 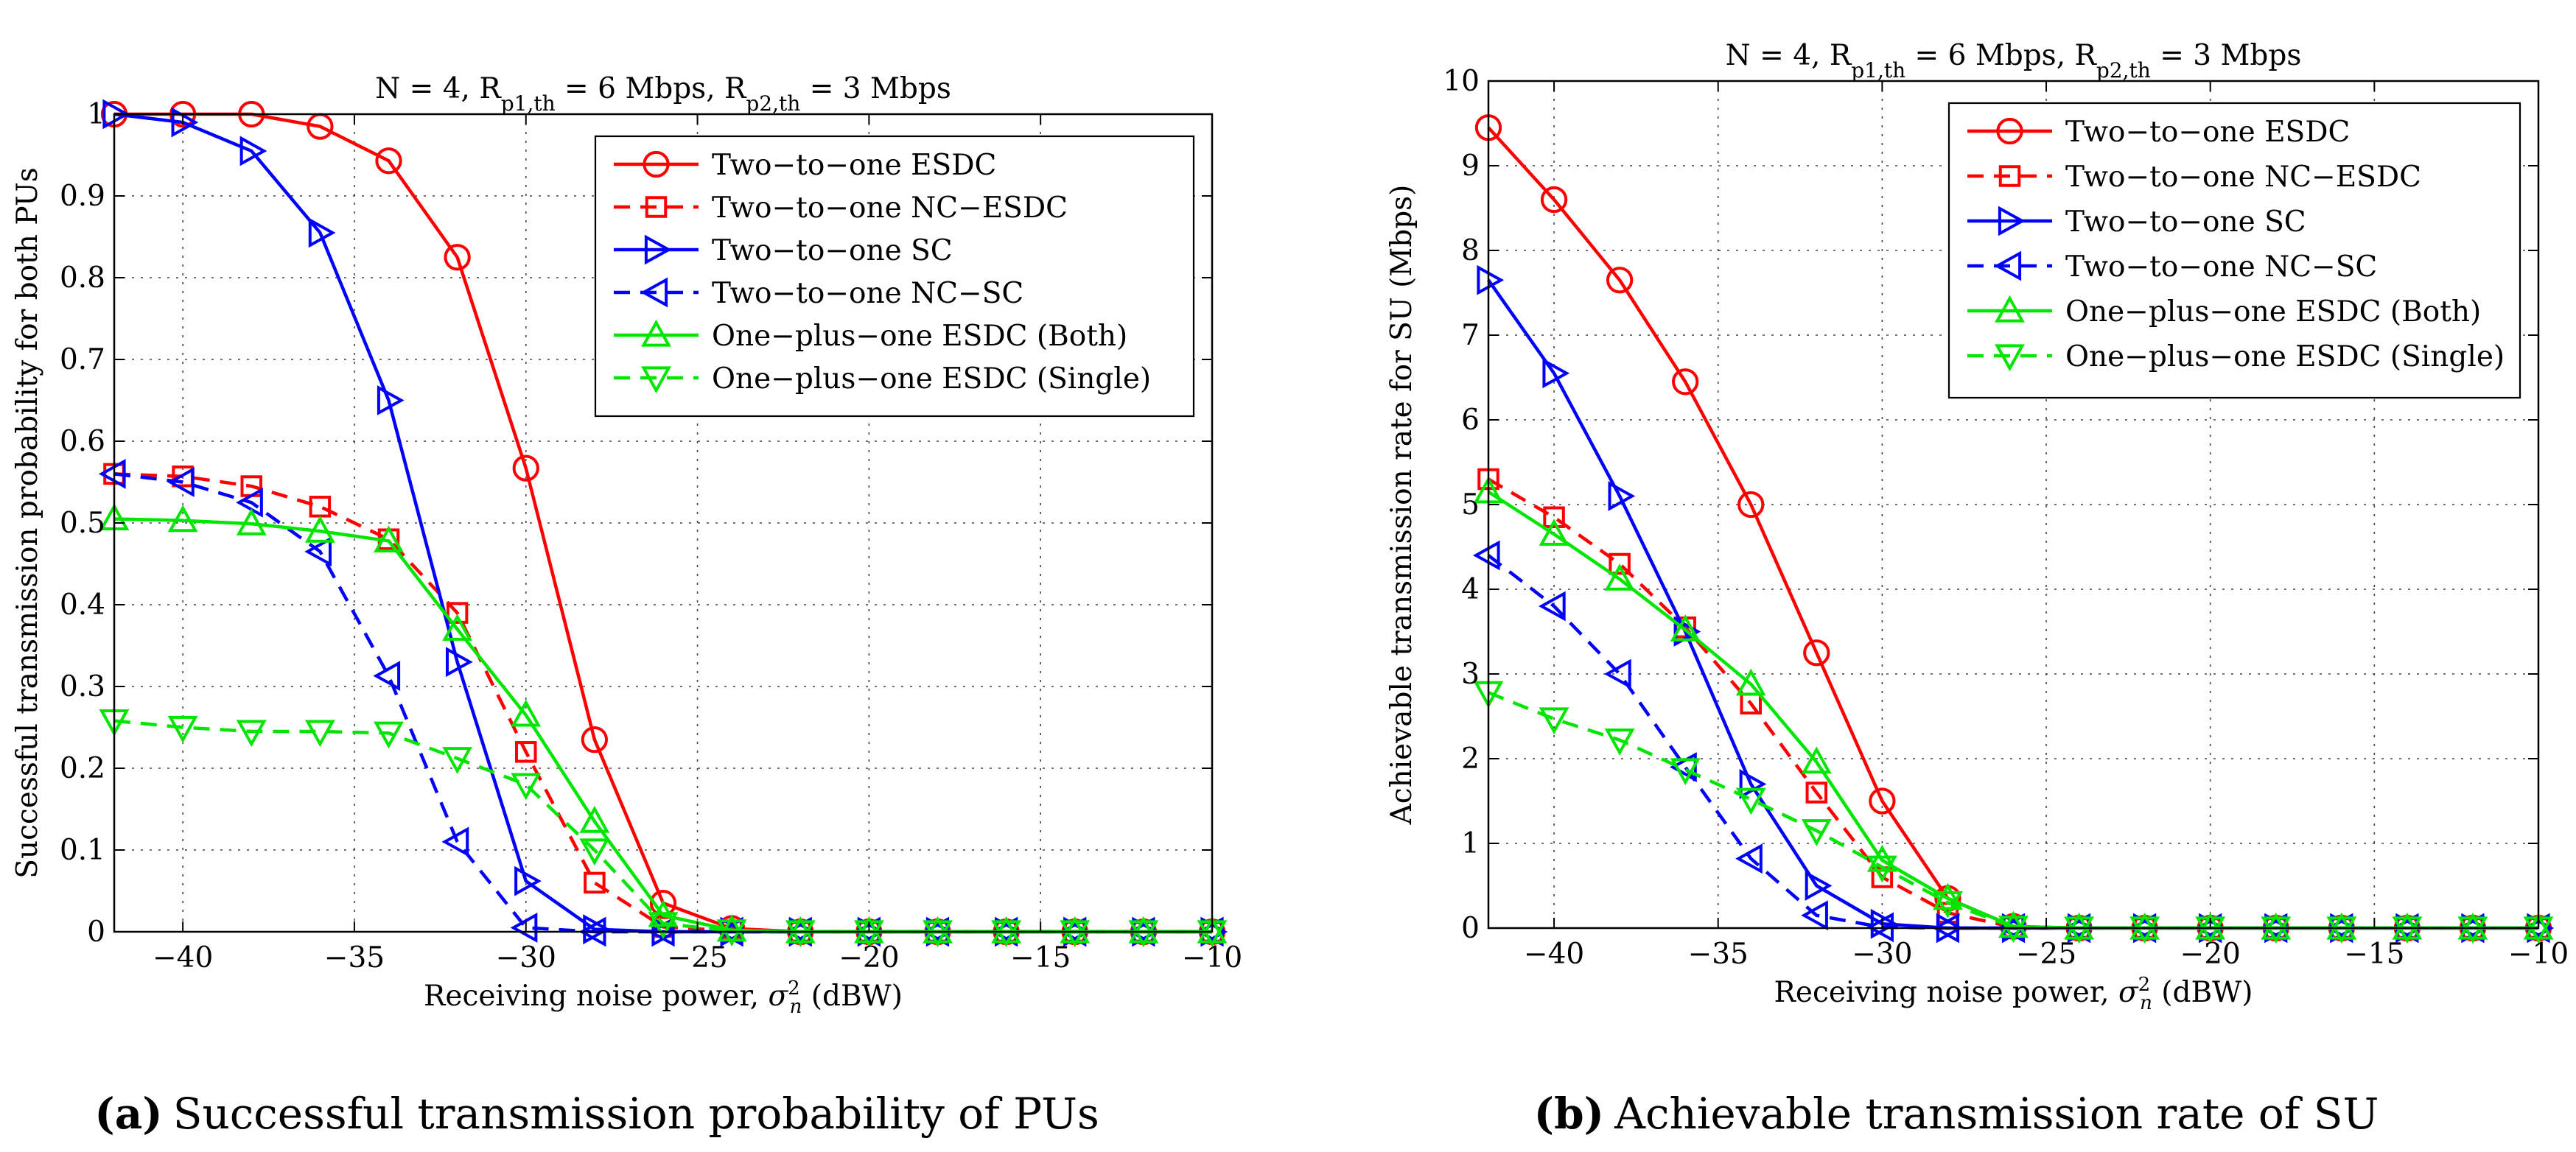 I want to click on caption-b-text: Achievable transmission rate of SU, so click(x=1996, y=1114).